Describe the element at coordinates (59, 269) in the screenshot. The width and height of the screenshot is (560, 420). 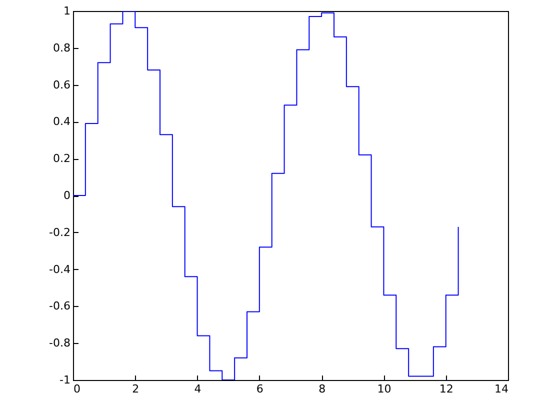
I see `y-tick-label: -0.4` at that location.